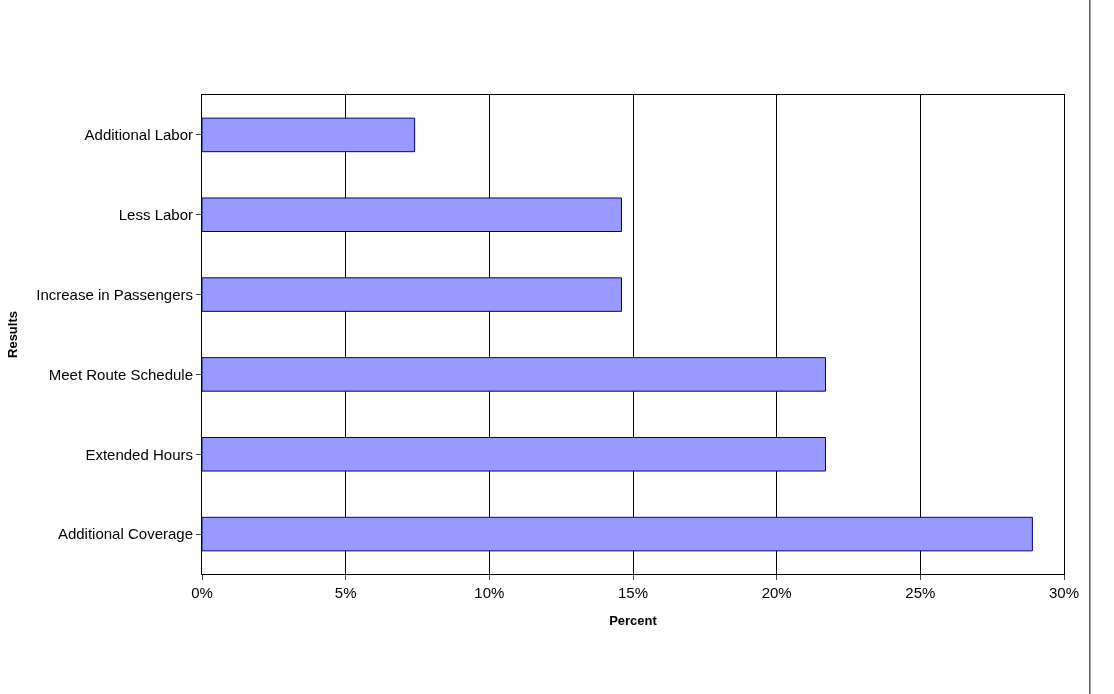  What do you see at coordinates (345, 592) in the screenshot?
I see `x-tick-label: 5%` at bounding box center [345, 592].